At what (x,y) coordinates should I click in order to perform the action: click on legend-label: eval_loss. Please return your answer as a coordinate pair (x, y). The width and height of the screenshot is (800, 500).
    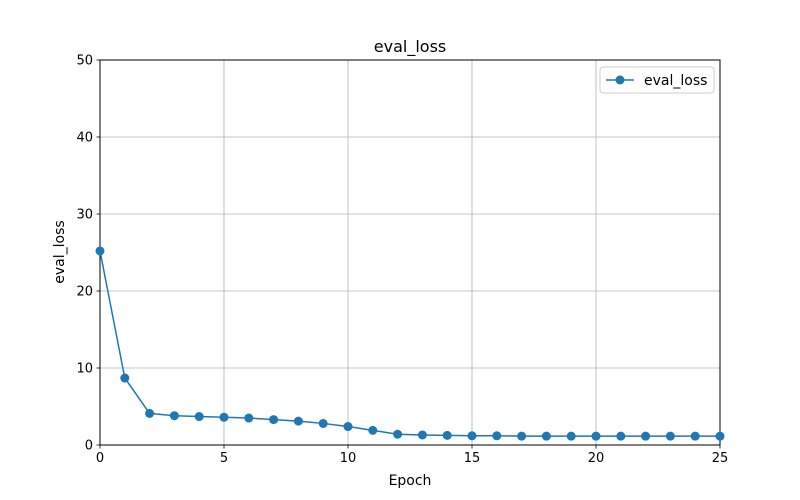
    Looking at the image, I should click on (675, 81).